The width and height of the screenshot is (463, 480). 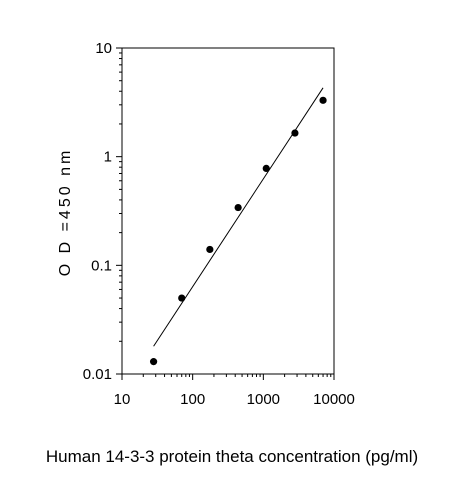 What do you see at coordinates (234, 391) in the screenshot?
I see `x-axis-ticks: 10 100 1000 10000` at bounding box center [234, 391].